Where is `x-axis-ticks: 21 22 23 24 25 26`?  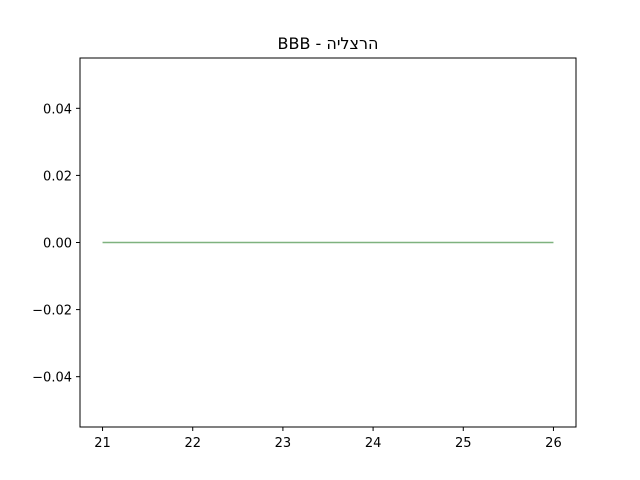 x-axis-ticks: 21 22 23 24 25 26 is located at coordinates (328, 439).